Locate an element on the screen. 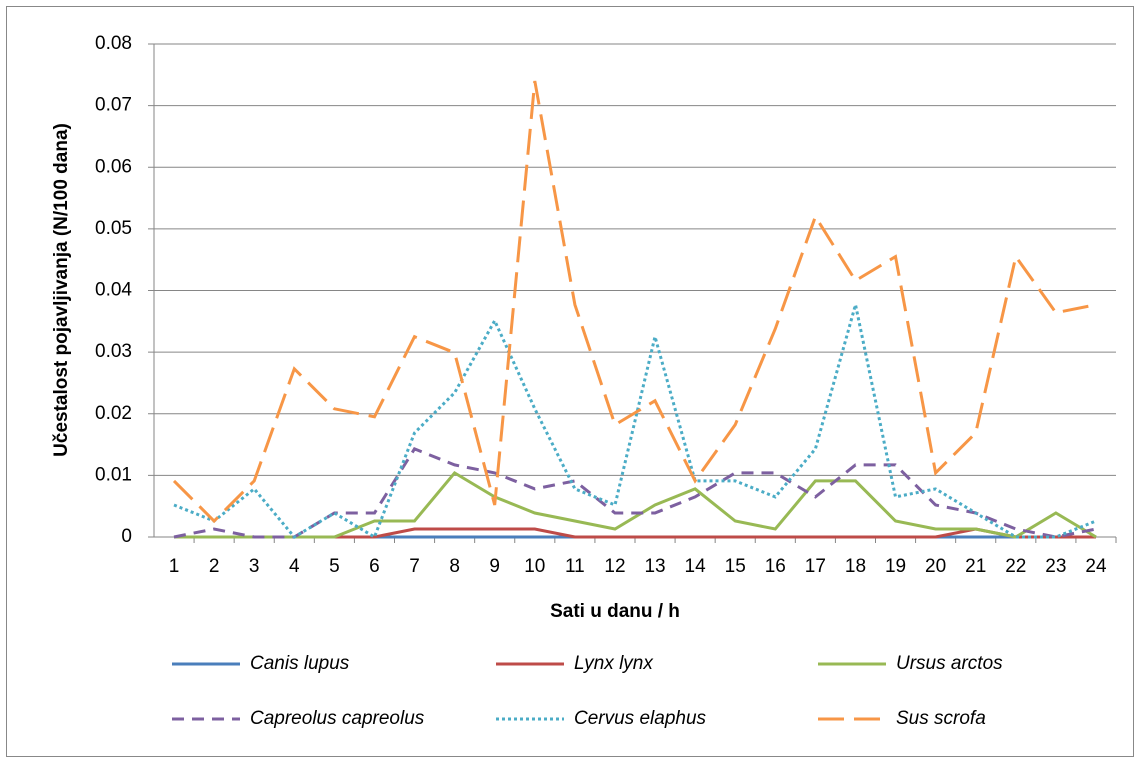  x-tick-label: 8 is located at coordinates (454, 566).